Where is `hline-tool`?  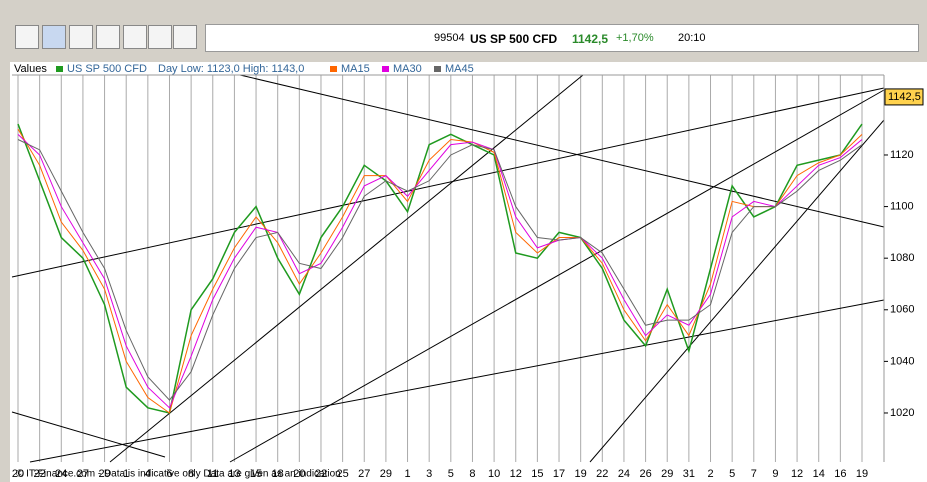
hline-tool is located at coordinates (81, 37).